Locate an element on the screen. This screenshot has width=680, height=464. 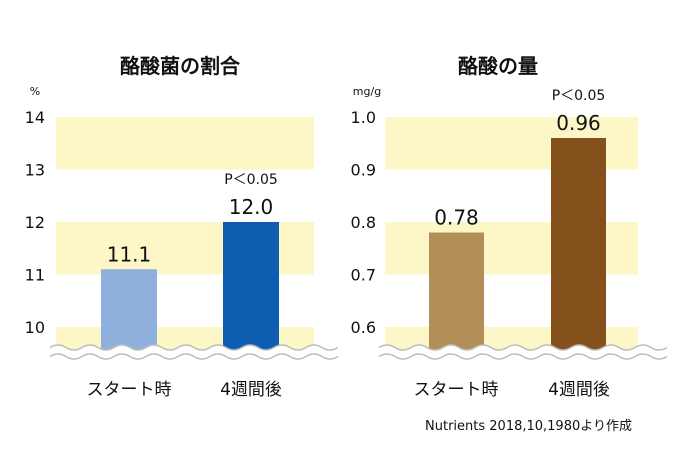
y-tick-label: 11 is located at coordinates (35, 275).